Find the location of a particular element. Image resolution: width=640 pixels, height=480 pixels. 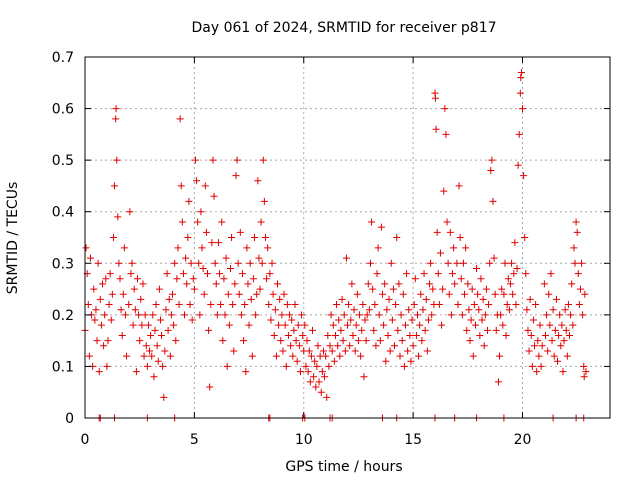

x-axis-label: GPS time / hours is located at coordinates (343, 467).